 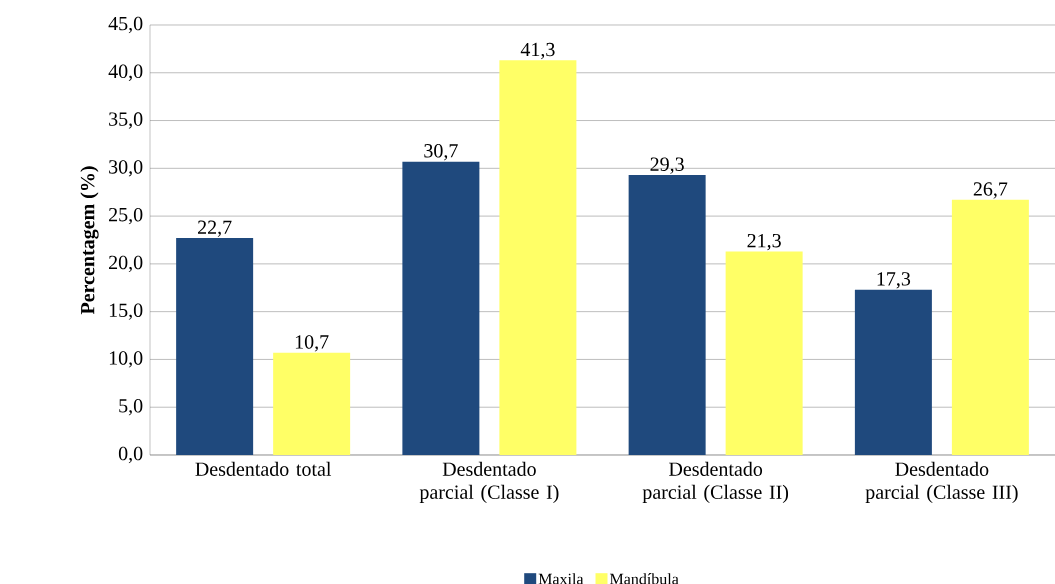 What do you see at coordinates (126, 359) in the screenshot?
I see `y-tick-label: 10,0` at bounding box center [126, 359].